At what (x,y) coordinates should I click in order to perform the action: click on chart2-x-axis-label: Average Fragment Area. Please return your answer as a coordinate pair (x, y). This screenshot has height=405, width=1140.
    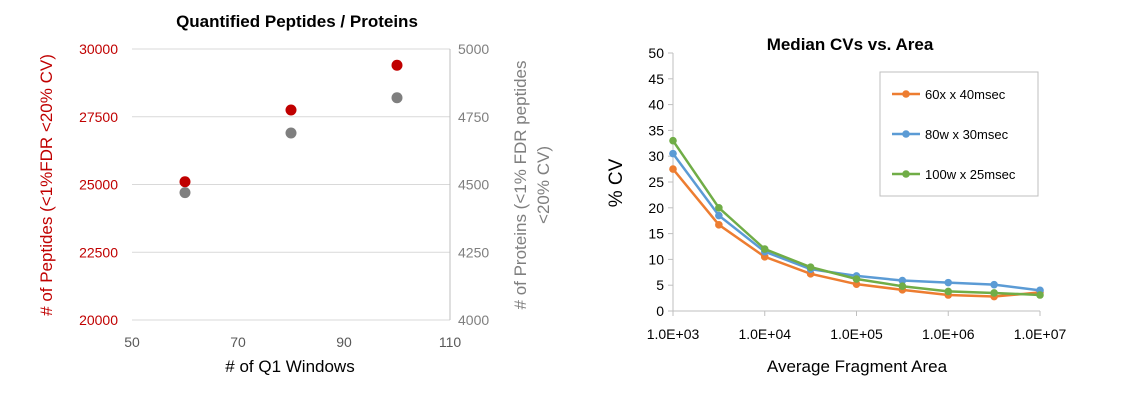
    Looking at the image, I should click on (857, 366).